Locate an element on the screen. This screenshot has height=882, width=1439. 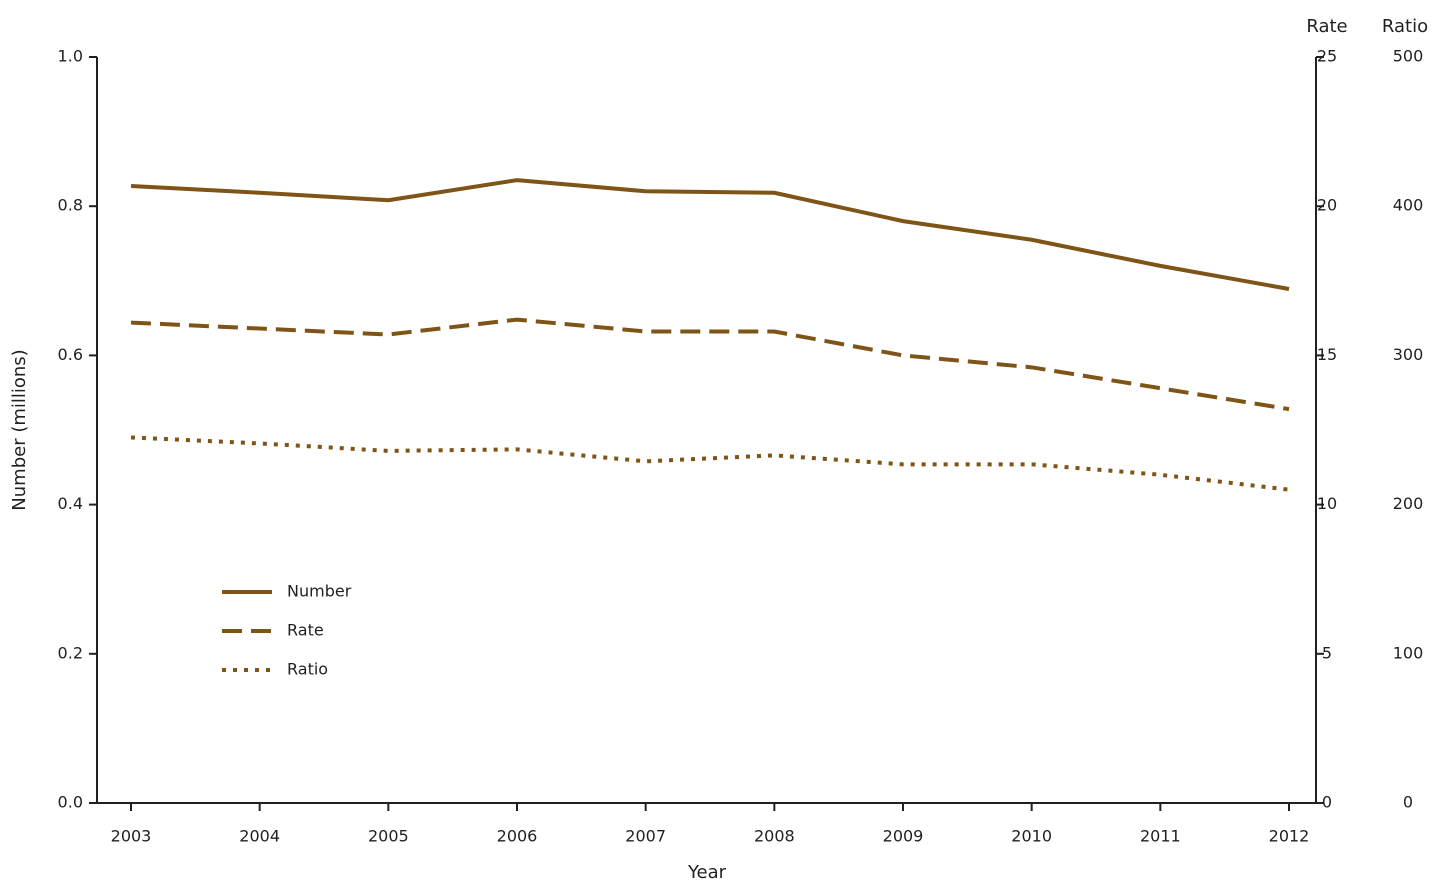
x-tick-label: 2008 is located at coordinates (774, 836).